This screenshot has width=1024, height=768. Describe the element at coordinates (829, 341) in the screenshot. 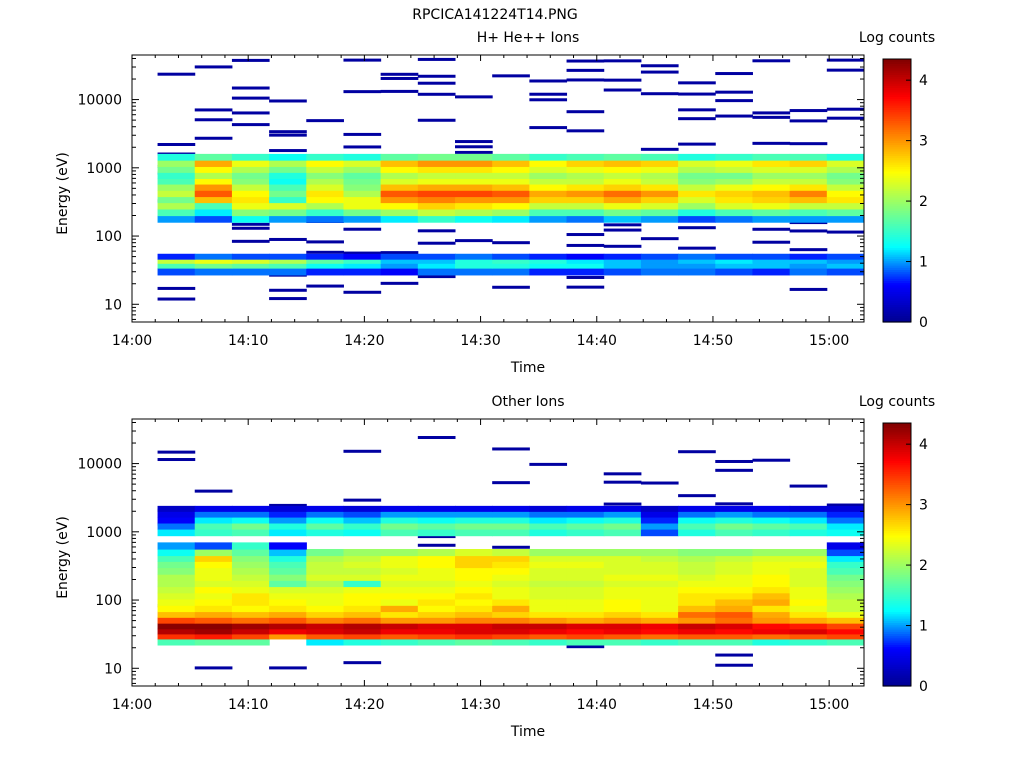

I see `x-tick-label: 15:00` at that location.